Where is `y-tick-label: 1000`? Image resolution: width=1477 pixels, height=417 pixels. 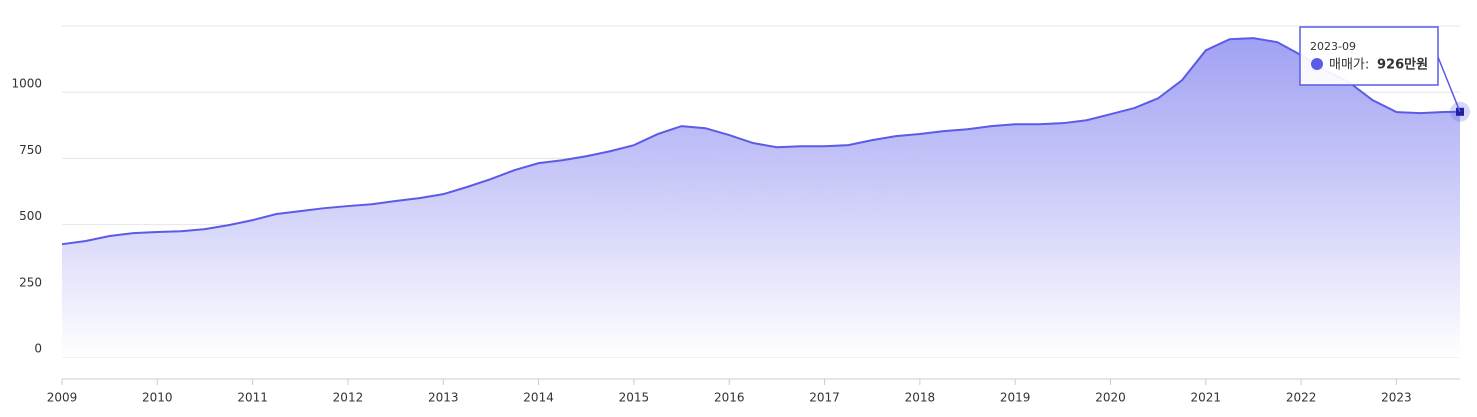 y-tick-label: 1000 is located at coordinates (26, 84).